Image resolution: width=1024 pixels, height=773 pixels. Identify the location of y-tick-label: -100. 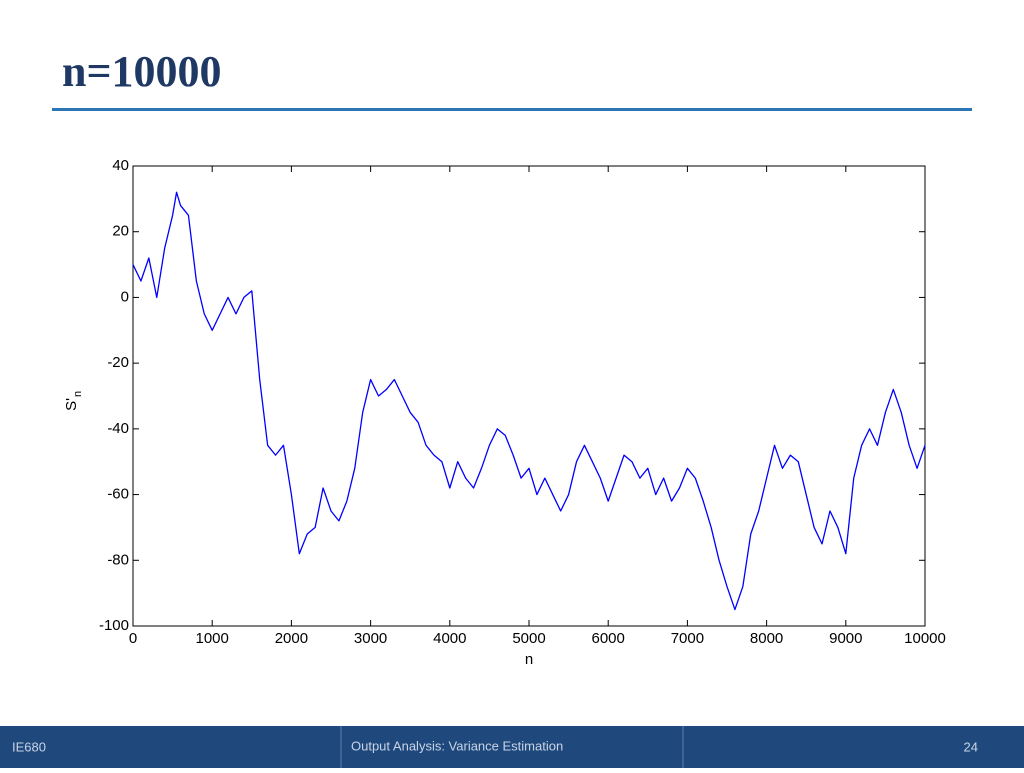
(114, 625).